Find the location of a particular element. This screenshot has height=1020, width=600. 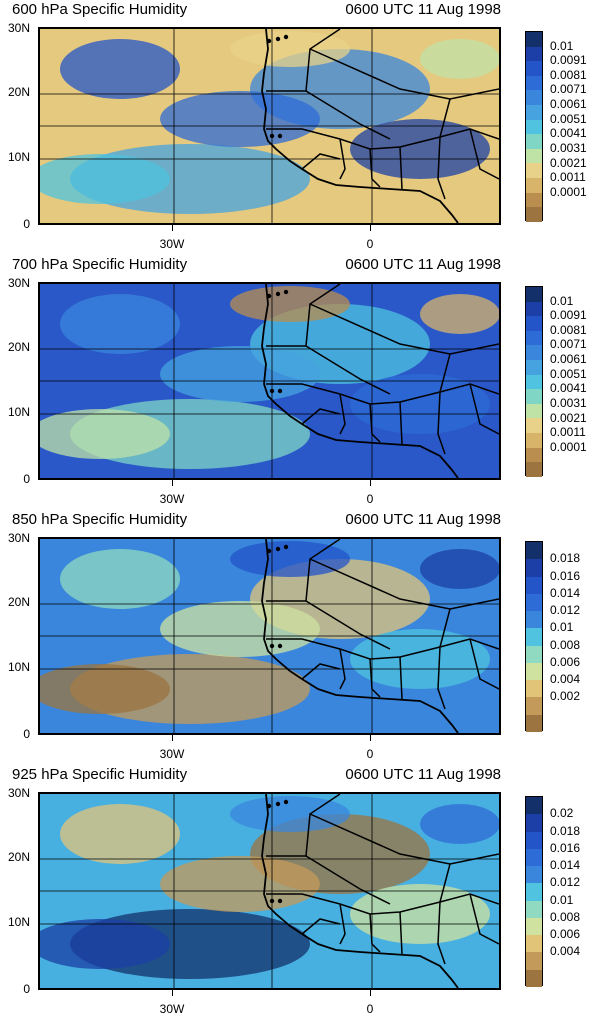

colorbar-label: 0.008 is located at coordinates (565, 644).